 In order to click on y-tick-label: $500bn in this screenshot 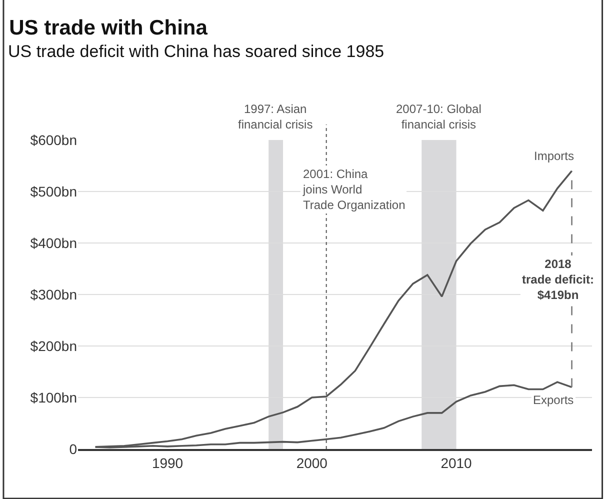, I will do `click(53, 191)`.